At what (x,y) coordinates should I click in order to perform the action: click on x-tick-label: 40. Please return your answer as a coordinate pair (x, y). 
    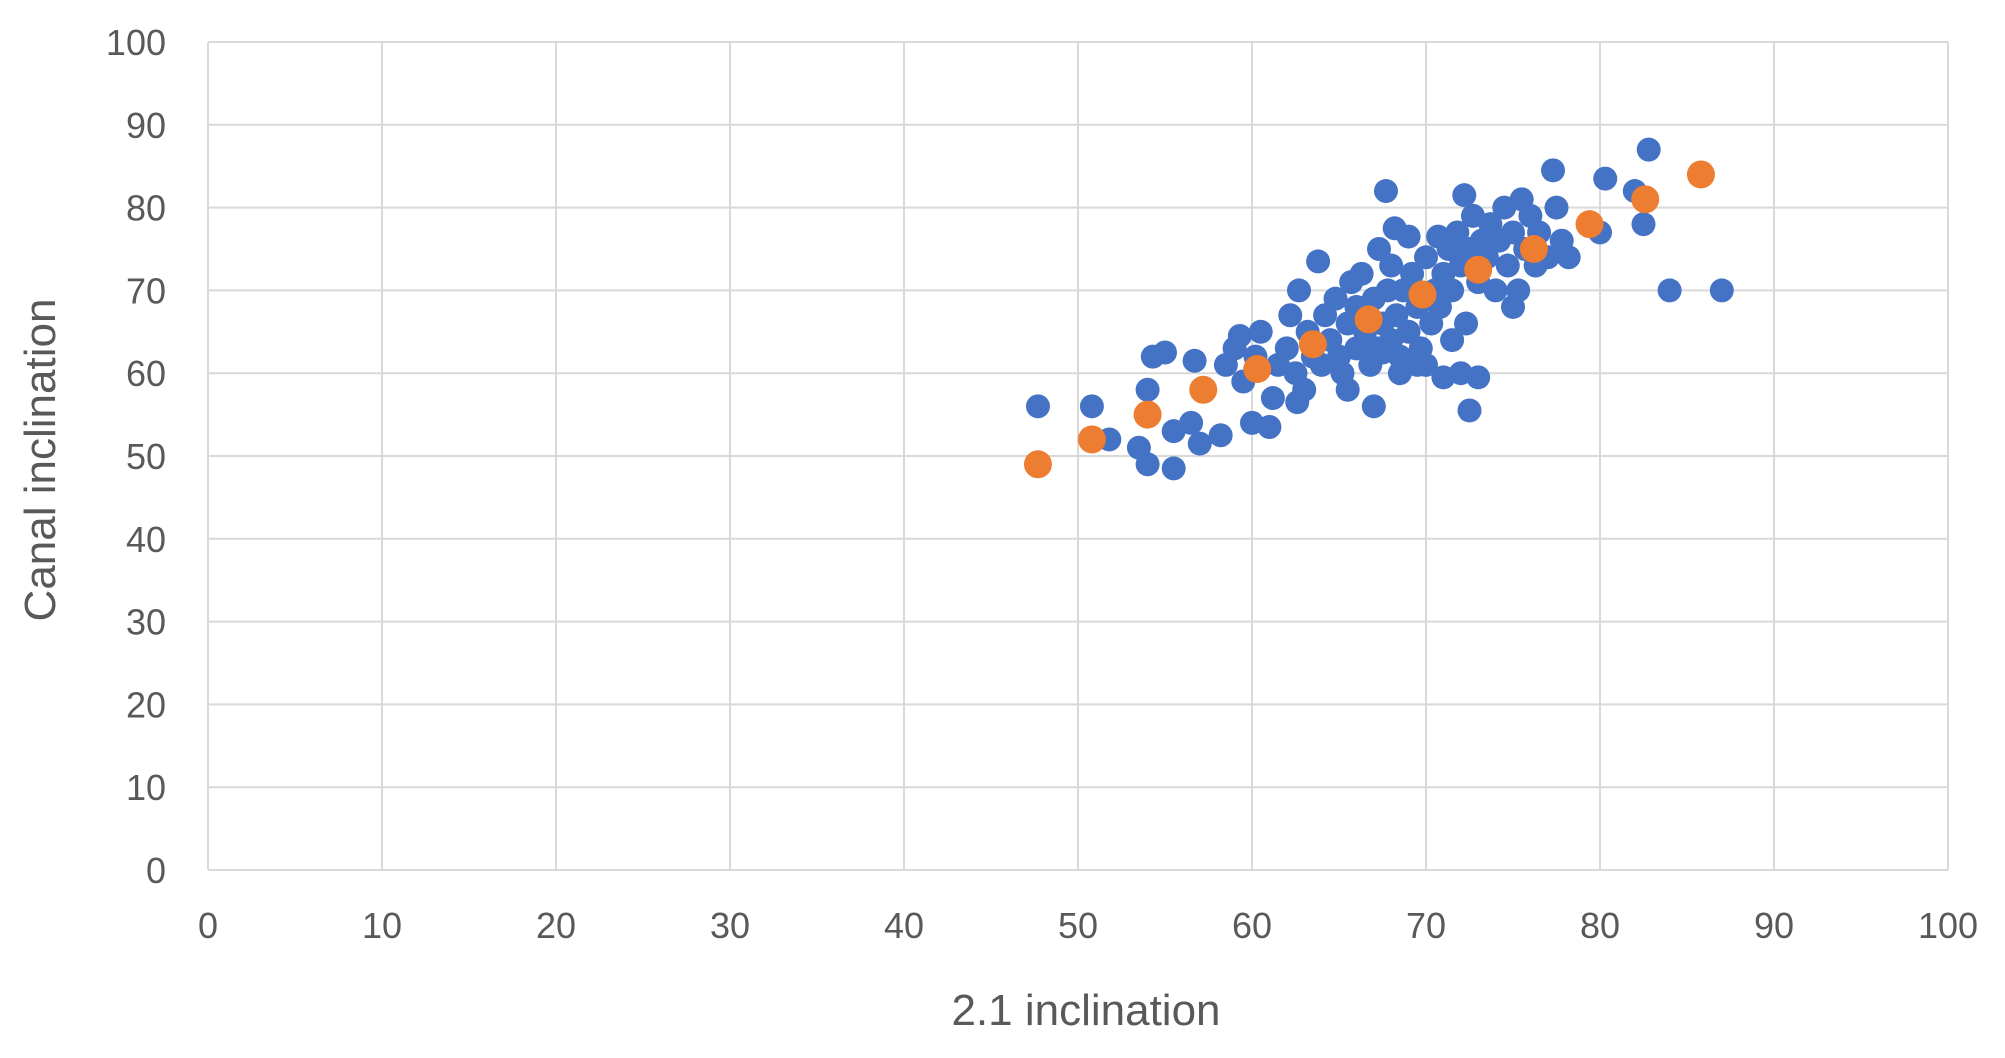
    Looking at the image, I should click on (904, 925).